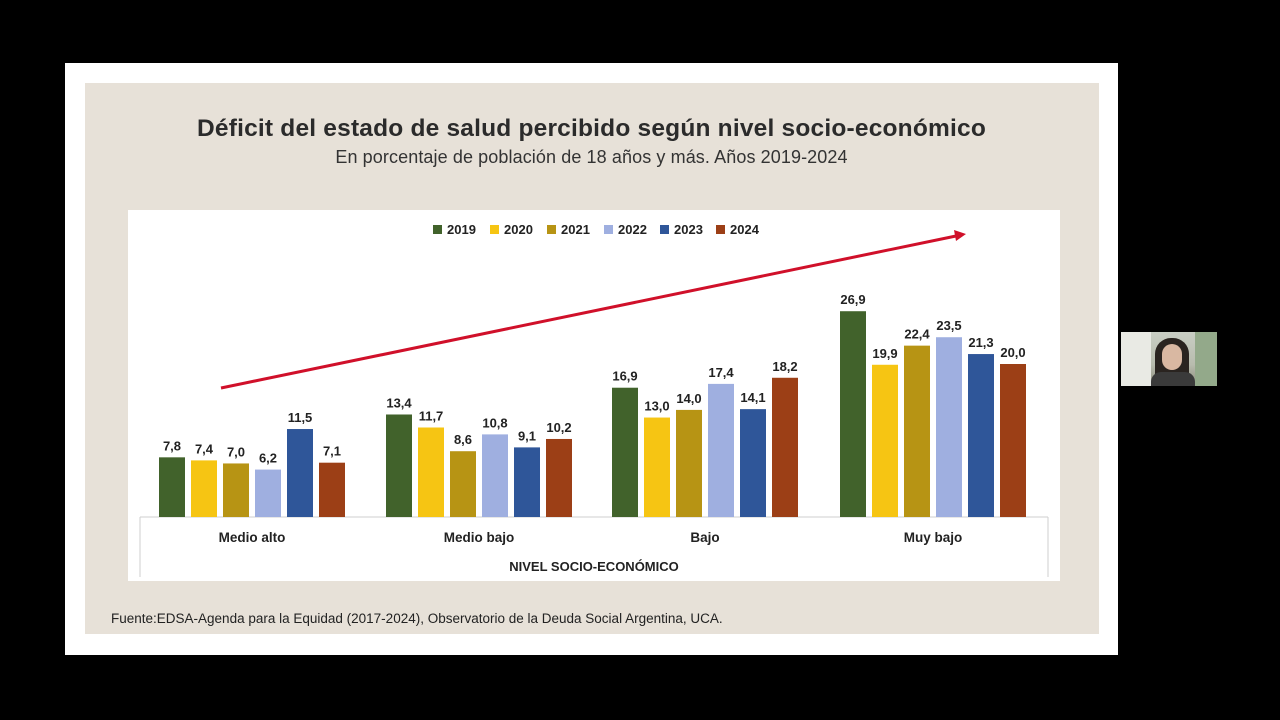 The height and width of the screenshot is (720, 1280). What do you see at coordinates (204, 448) in the screenshot?
I see `data-label: 7,4` at bounding box center [204, 448].